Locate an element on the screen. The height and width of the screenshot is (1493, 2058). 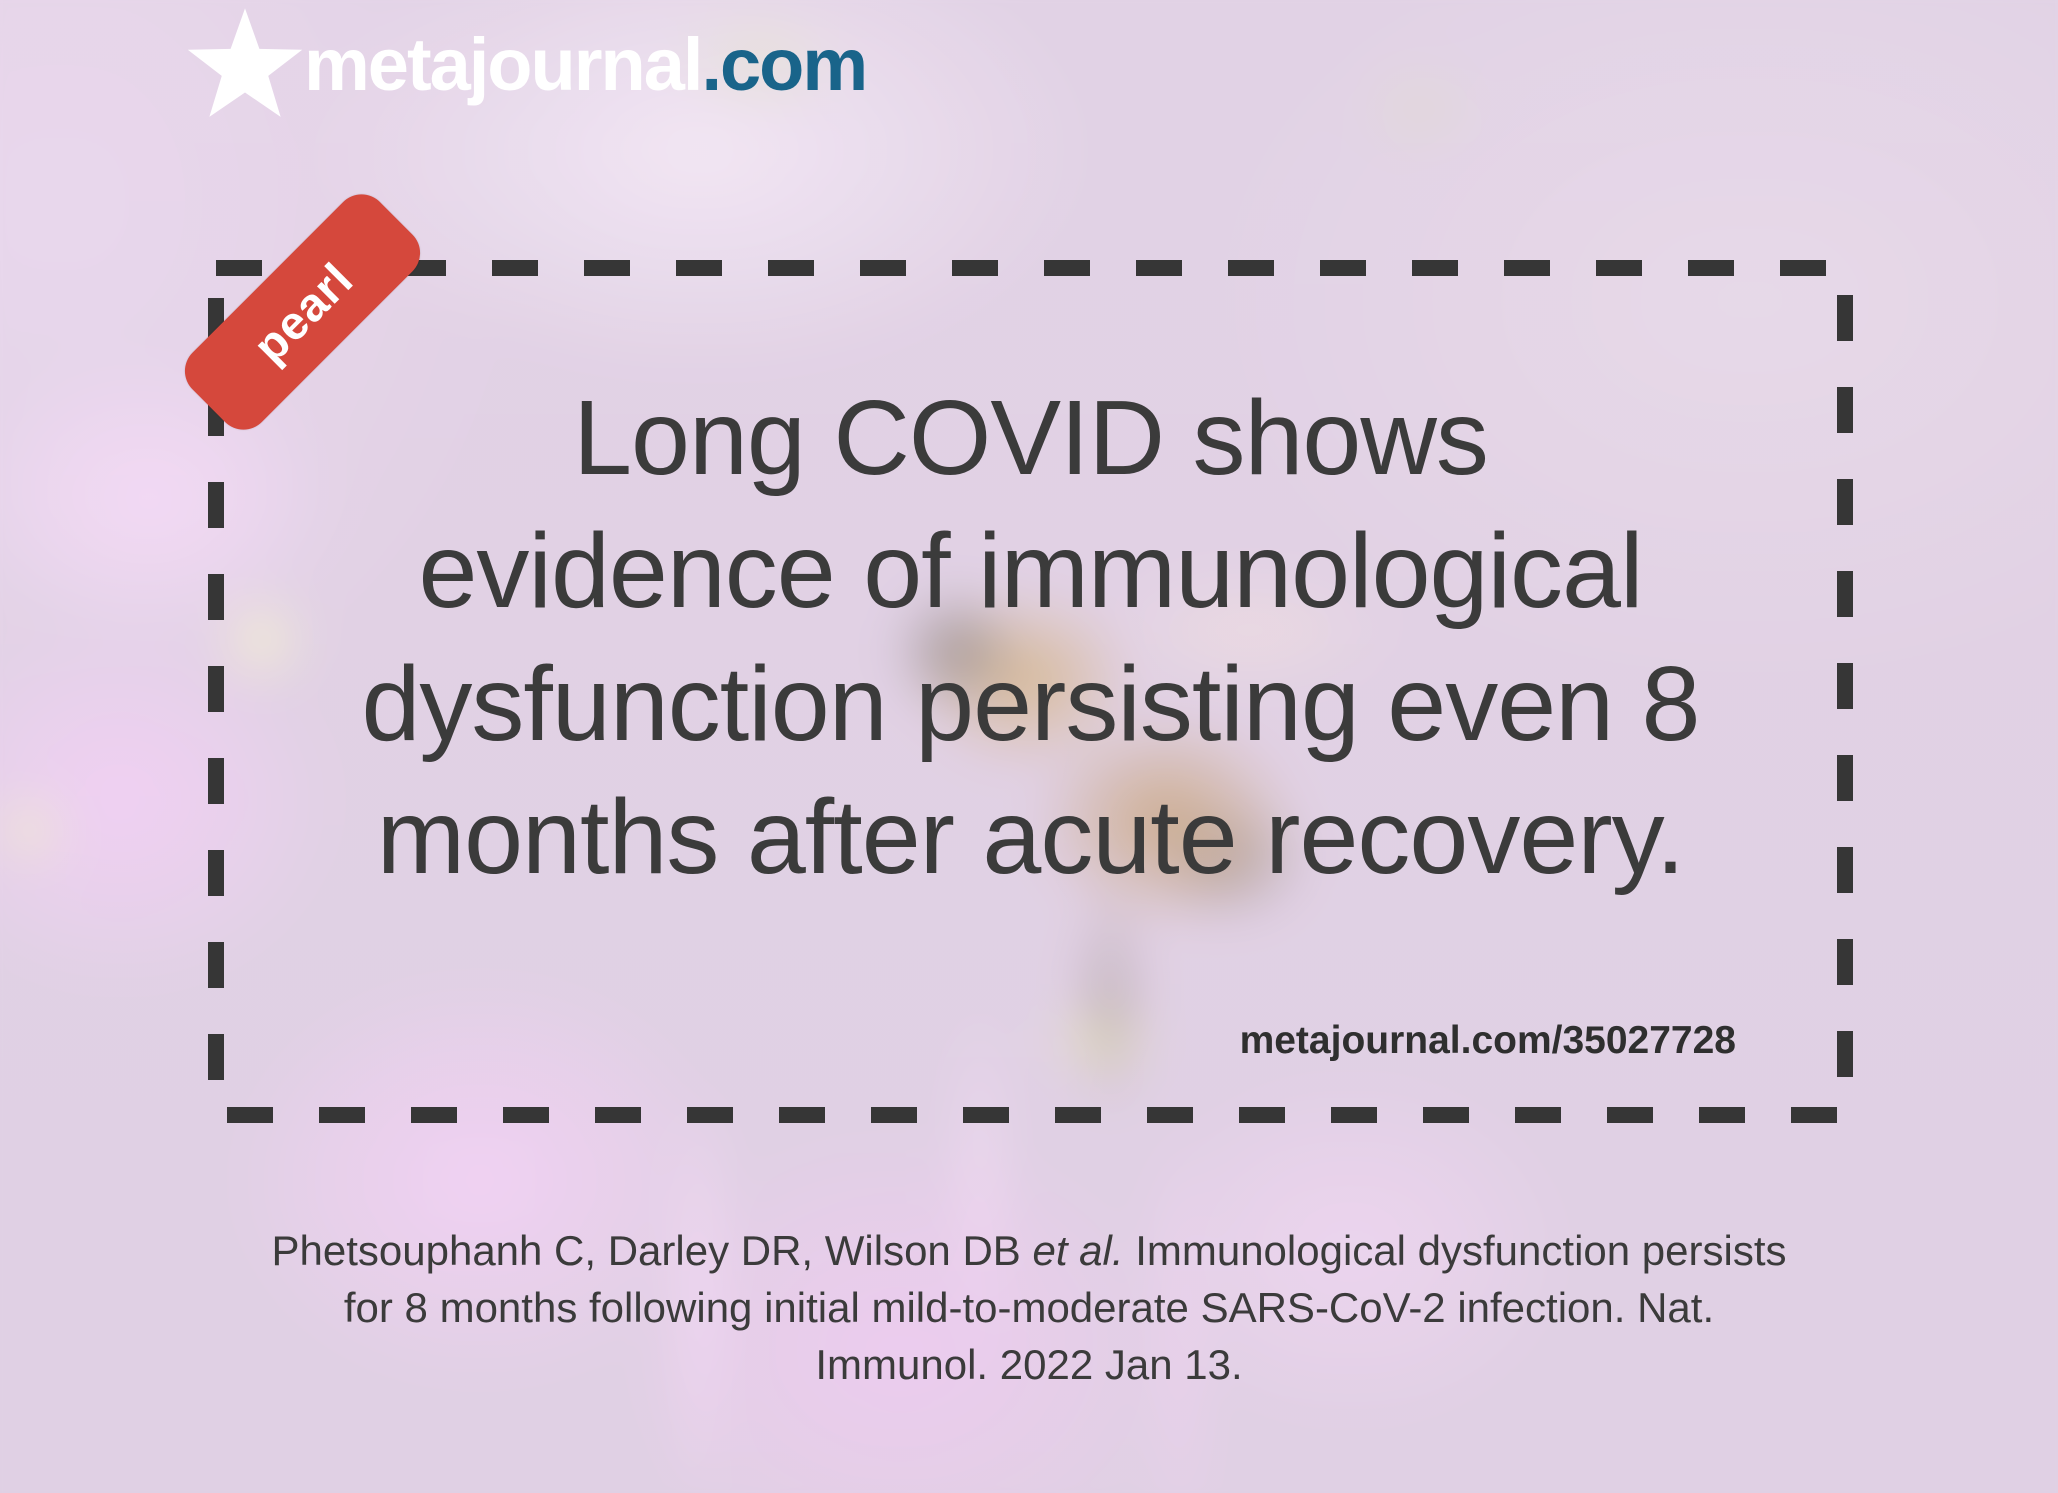
quote-line: dysfunction persisting even 8 is located at coordinates (1030, 704).